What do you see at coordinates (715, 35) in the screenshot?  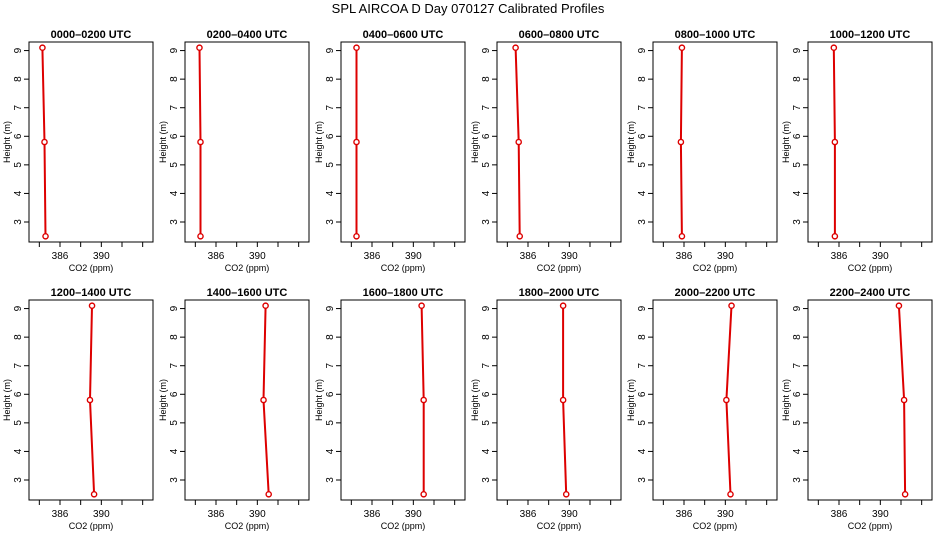 I see `panel-title: 0800–1000 UTC` at bounding box center [715, 35].